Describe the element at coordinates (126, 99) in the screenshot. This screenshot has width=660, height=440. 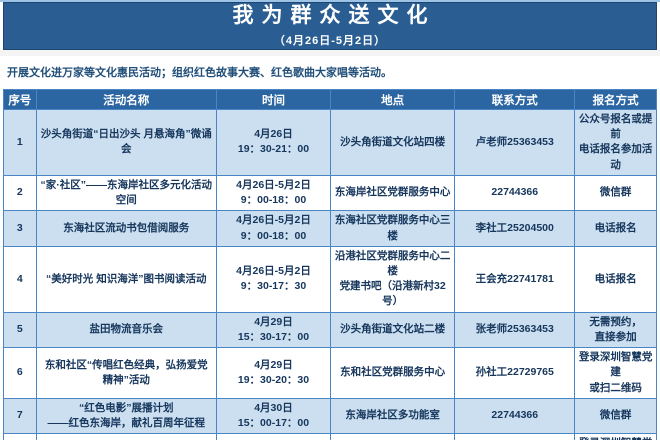
I see `column-header: 活动名称` at that location.